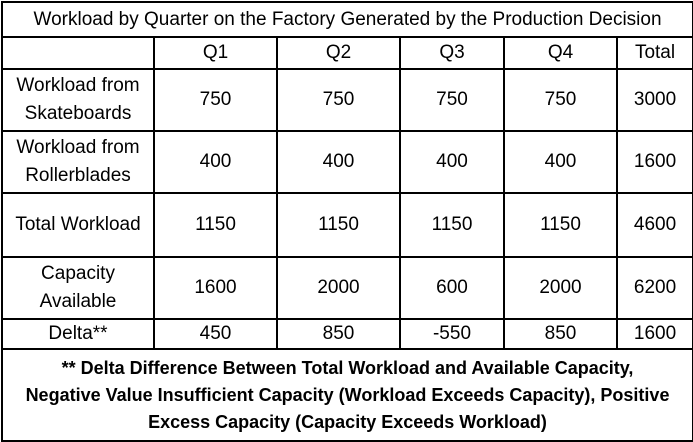 This screenshot has width=693, height=442. I want to click on row-label-line: Delta**, so click(78, 333).